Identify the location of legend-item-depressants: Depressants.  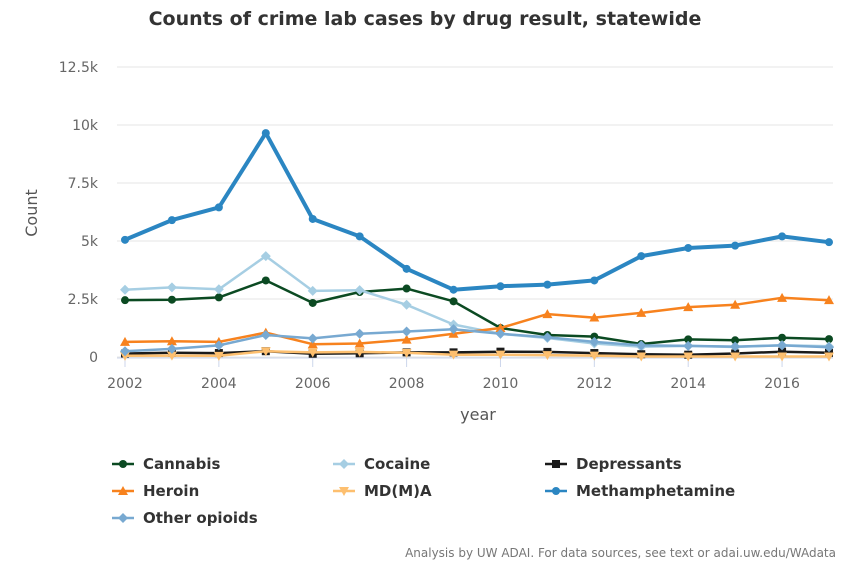
(613, 464).